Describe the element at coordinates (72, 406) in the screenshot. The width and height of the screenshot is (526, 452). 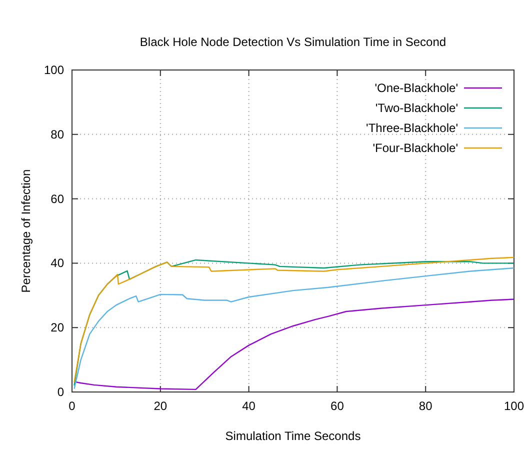
I see `x-tick-label: 0` at that location.